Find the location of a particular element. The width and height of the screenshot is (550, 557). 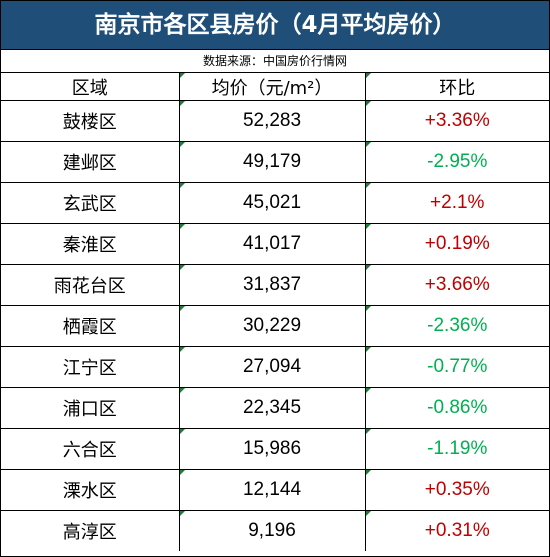

change-cell: -0.77% is located at coordinates (456, 367).